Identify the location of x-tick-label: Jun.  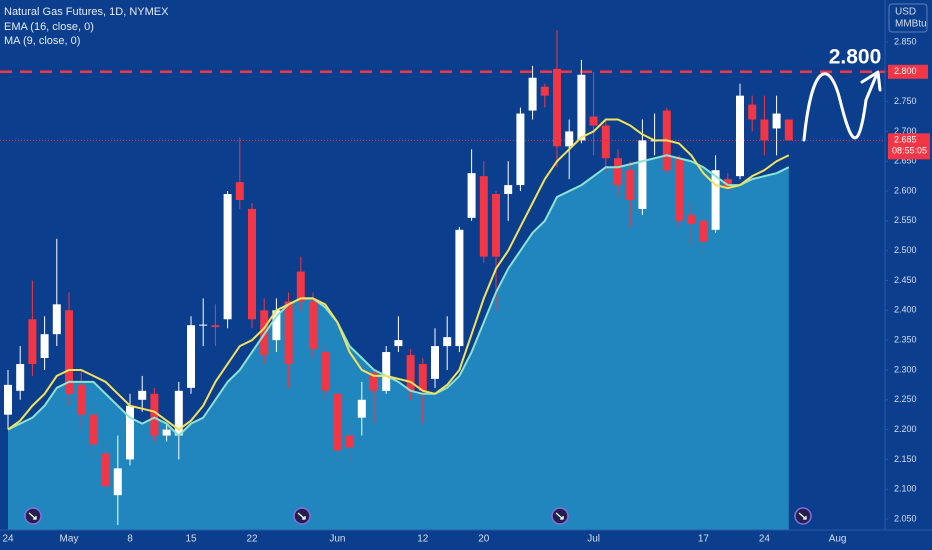
(337, 539).